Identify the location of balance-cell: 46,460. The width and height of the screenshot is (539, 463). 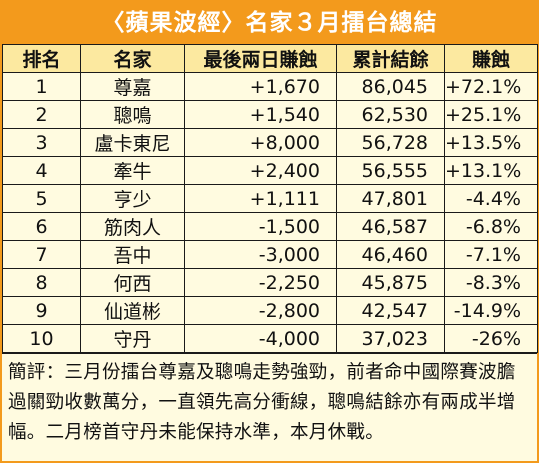
(390, 254).